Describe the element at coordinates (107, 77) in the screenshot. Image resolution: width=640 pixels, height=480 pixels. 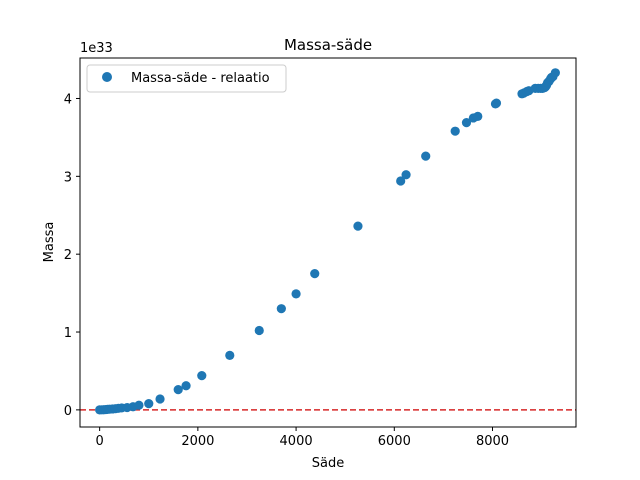
I see `legend-marker` at that location.